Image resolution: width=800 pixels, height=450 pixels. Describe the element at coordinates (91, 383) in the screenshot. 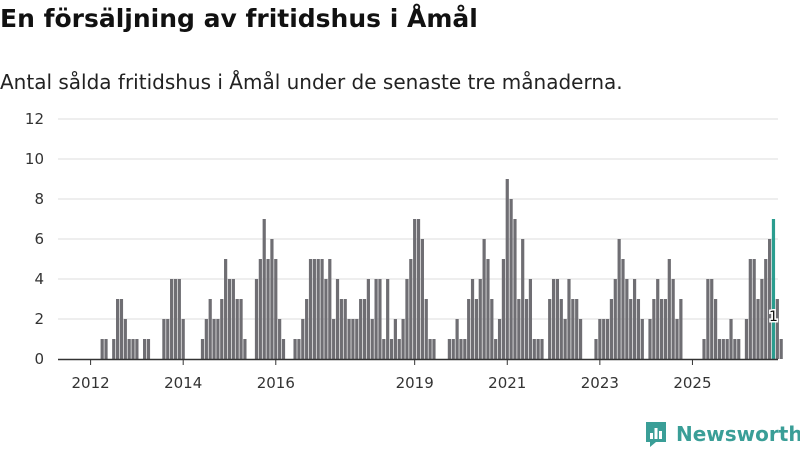

I see `x-tick-label: 2012` at that location.